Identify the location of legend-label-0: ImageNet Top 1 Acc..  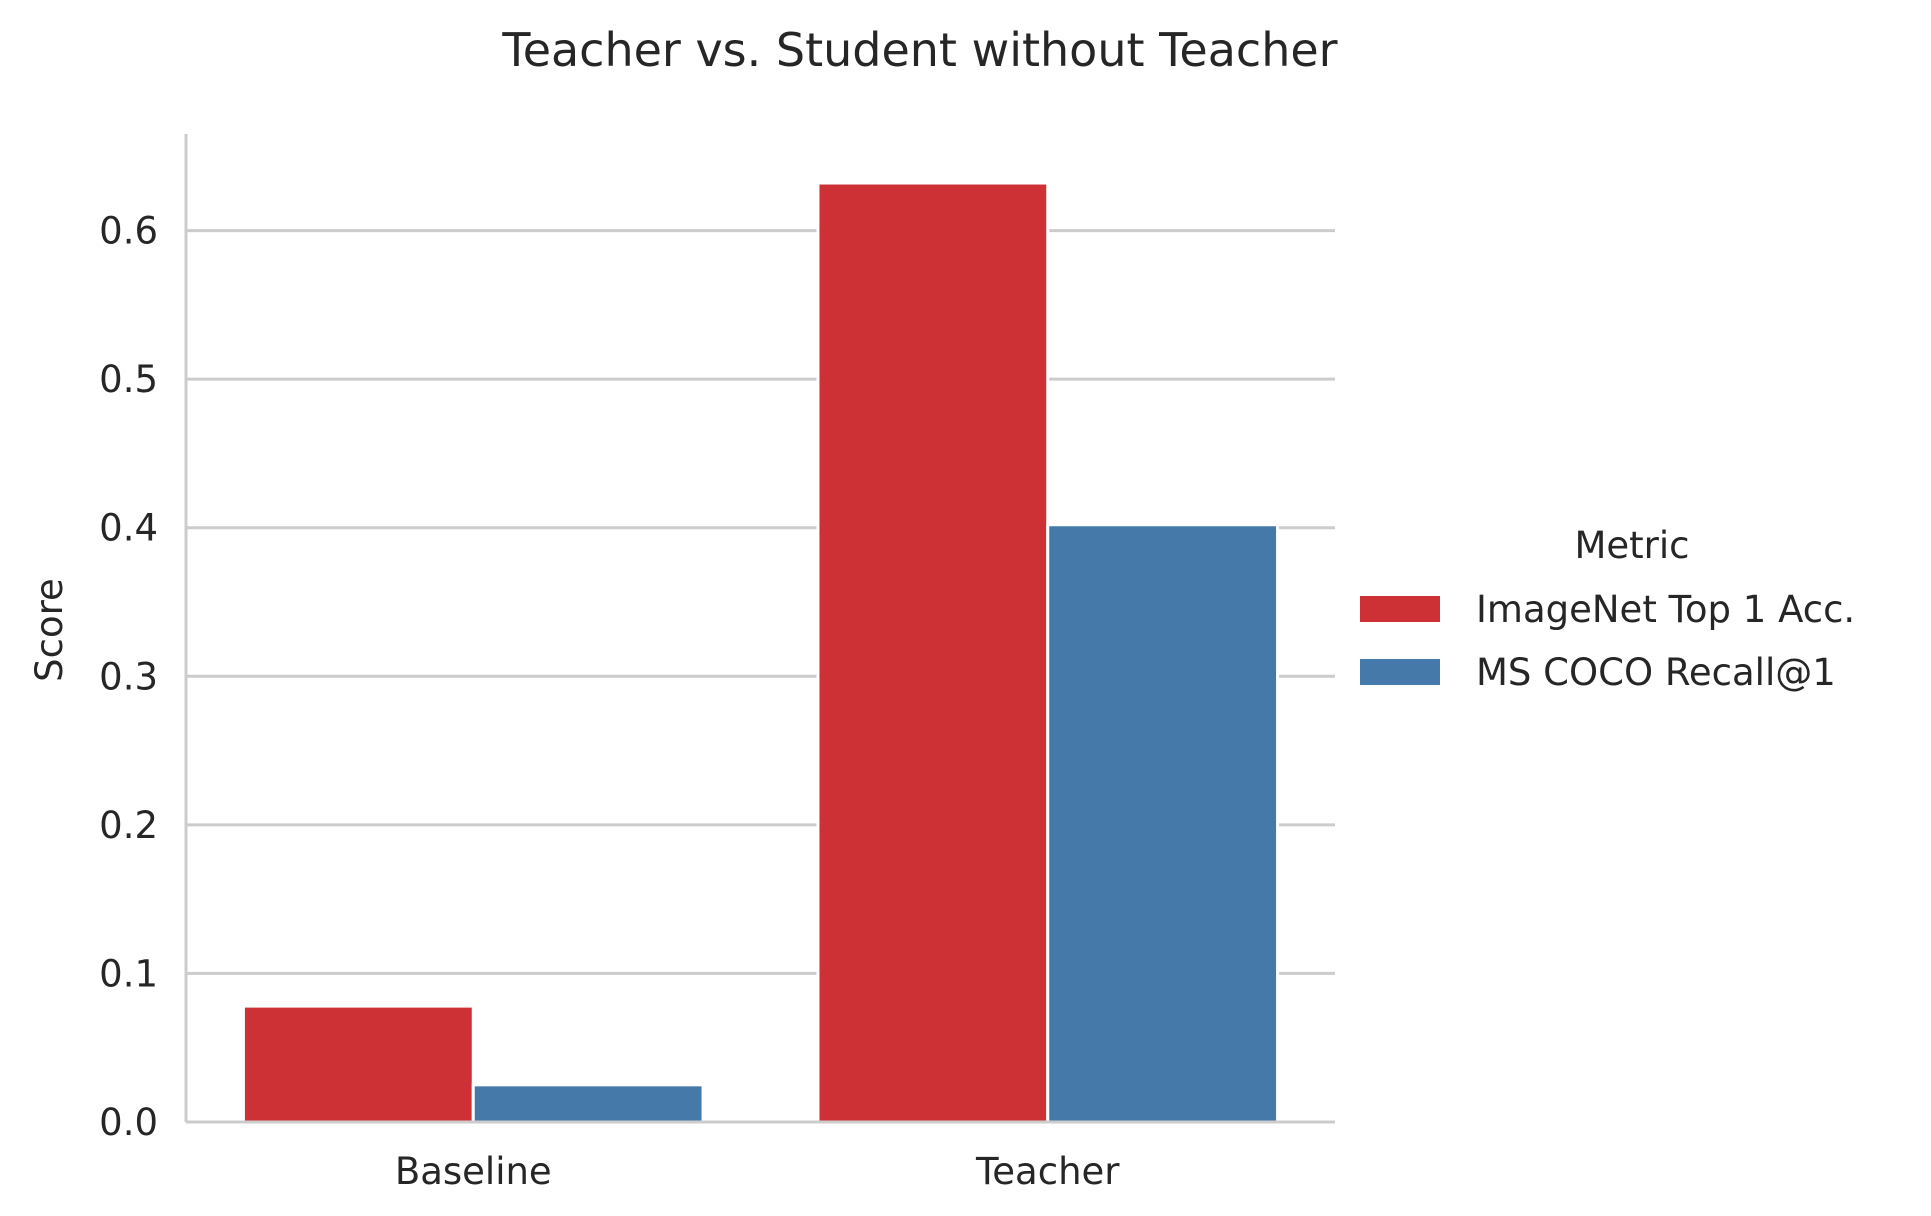
(1665, 609).